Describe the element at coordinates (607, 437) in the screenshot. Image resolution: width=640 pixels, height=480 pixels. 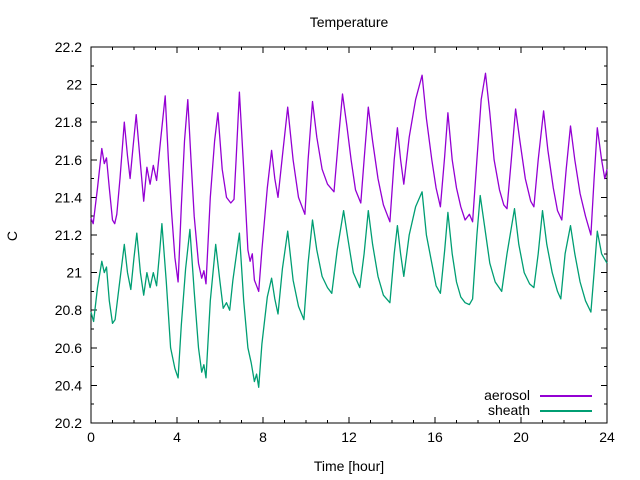
I see `x-tick-label: 24` at that location.